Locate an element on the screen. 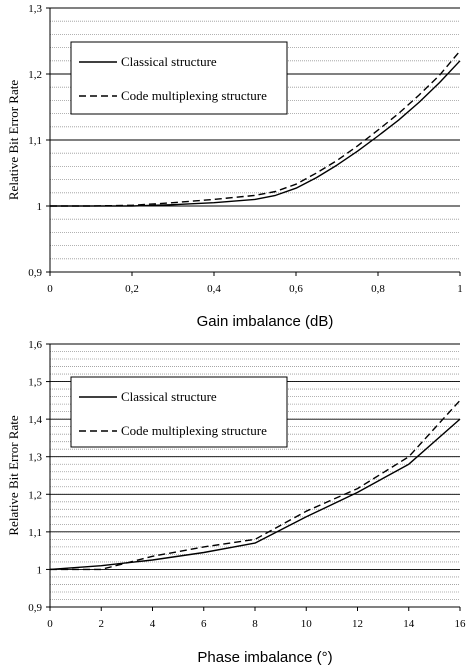 Image resolution: width=468 pixels, height=668 pixels. x-tick-label: 10 is located at coordinates (307, 624).